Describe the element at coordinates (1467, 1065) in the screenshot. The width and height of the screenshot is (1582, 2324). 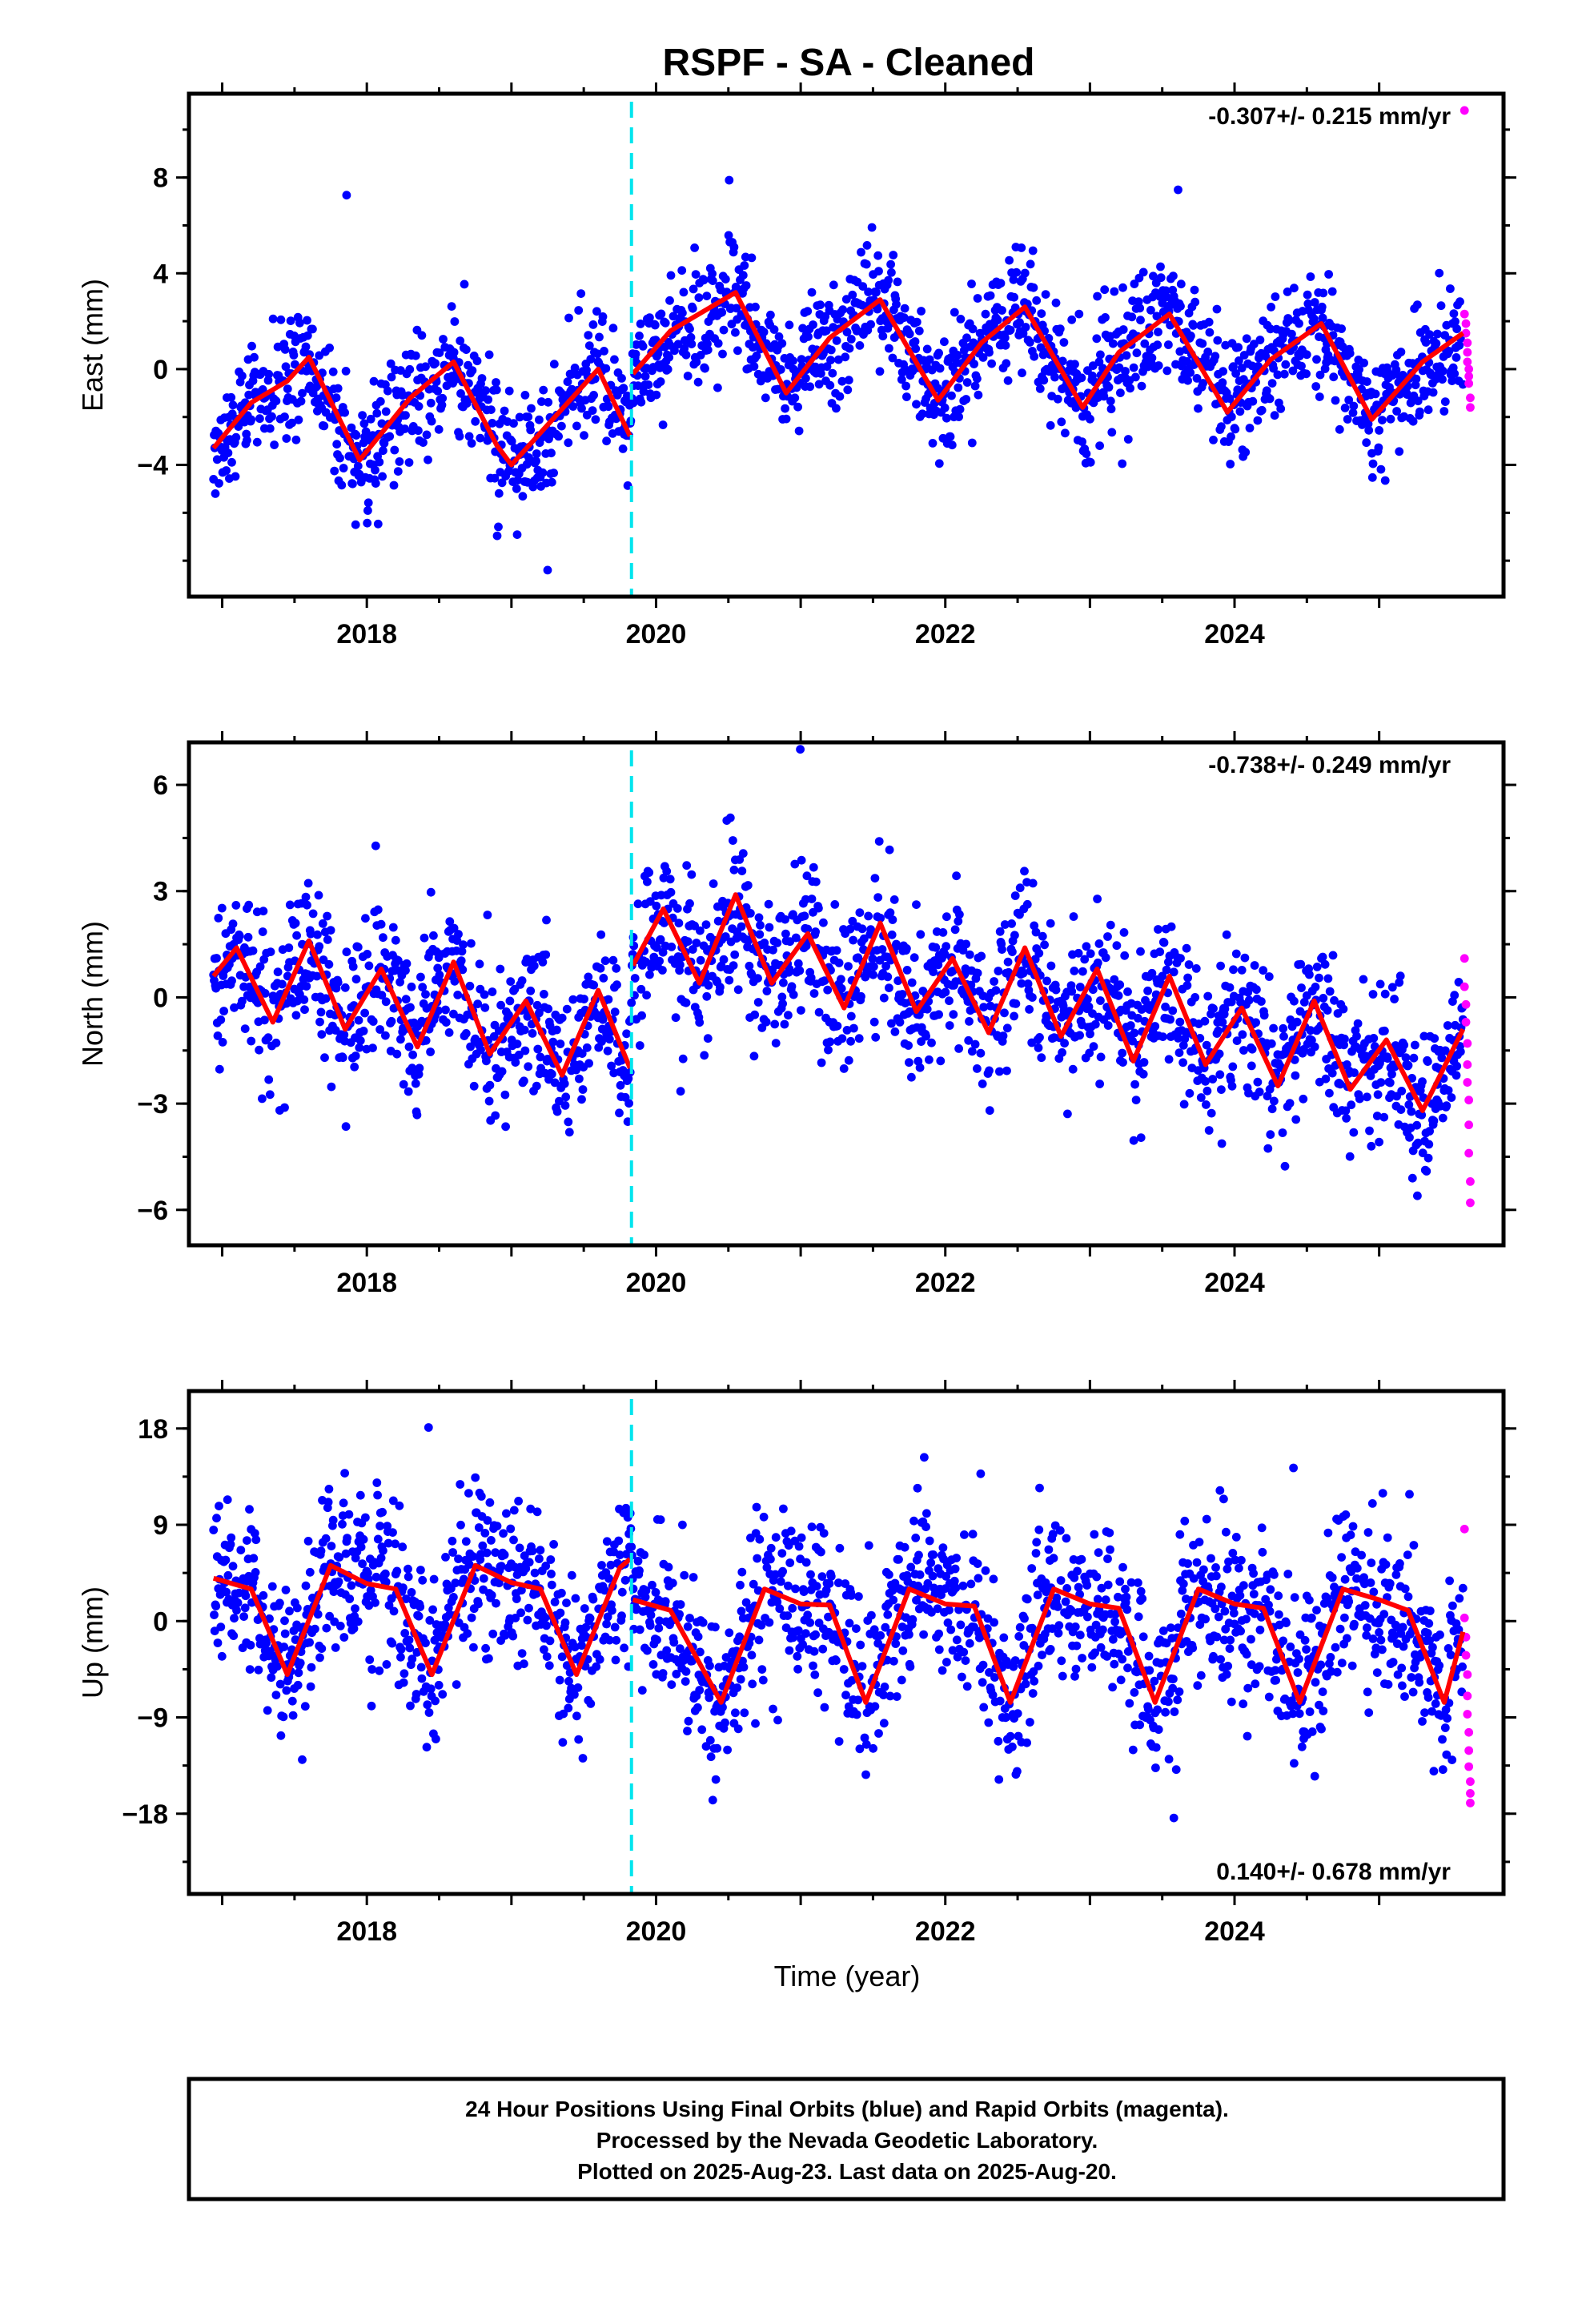
I see `rapid-orbit-point` at that location.